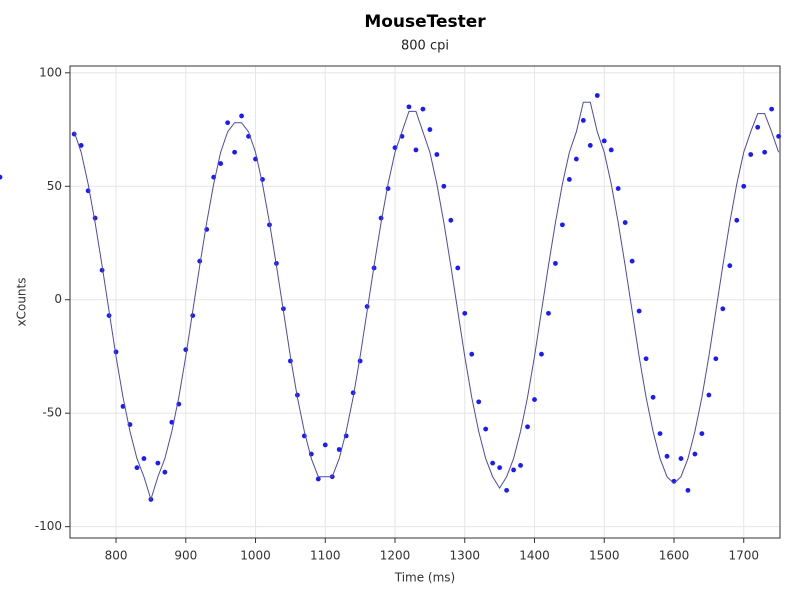  Describe the element at coordinates (464, 556) in the screenshot. I see `x-tick-label: 1300` at that location.